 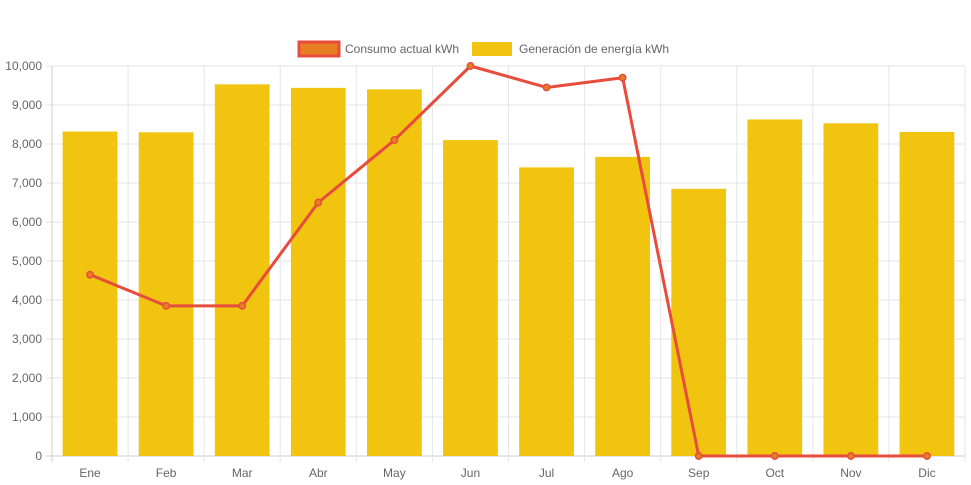 I want to click on y-tick-label: 0, so click(x=38, y=456).